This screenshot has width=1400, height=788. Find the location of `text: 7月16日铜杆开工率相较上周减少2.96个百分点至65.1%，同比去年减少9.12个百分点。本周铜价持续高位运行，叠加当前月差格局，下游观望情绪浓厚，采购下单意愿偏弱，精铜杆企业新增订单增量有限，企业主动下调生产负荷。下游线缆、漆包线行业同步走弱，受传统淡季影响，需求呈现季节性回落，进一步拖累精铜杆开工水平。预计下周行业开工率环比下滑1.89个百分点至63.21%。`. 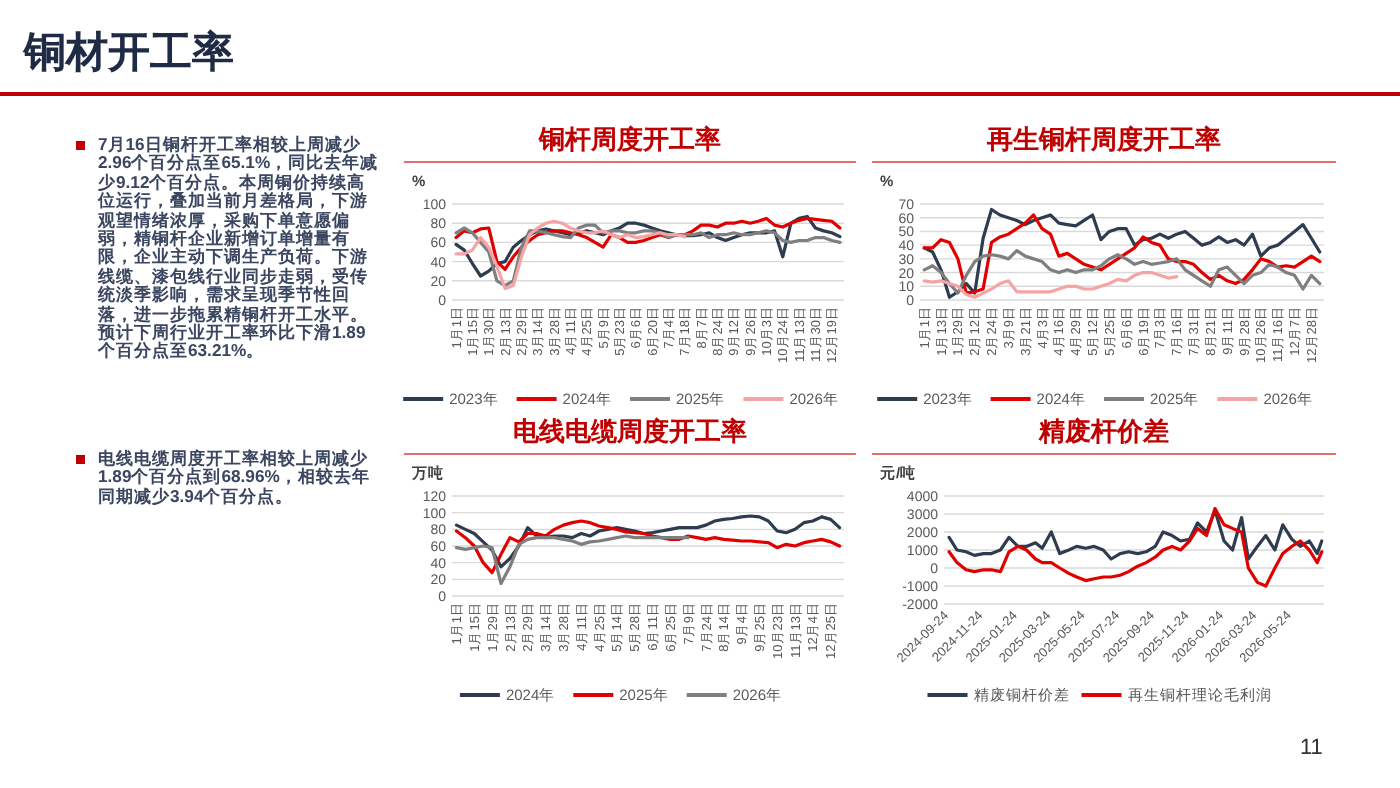

text: 7月16日铜杆开工率相较上周减少2.96个百分点至65.1%，同比去年减少9.12个百分点。本周铜价持续高位运行，叠加当前月差格局，下游观望情绪浓厚，采购下单意愿偏弱，精铜杆企业新增订单增量有限，企业主动下调生产负荷。下游线缆、漆包线行业同步走弱，受传统淡季影响，需求呈现季节性回落，进一步拖累精铜杆开工水平。预计下周行业开工率环比下滑1.89个百分点至63.21%。 is located at coordinates (238, 247).